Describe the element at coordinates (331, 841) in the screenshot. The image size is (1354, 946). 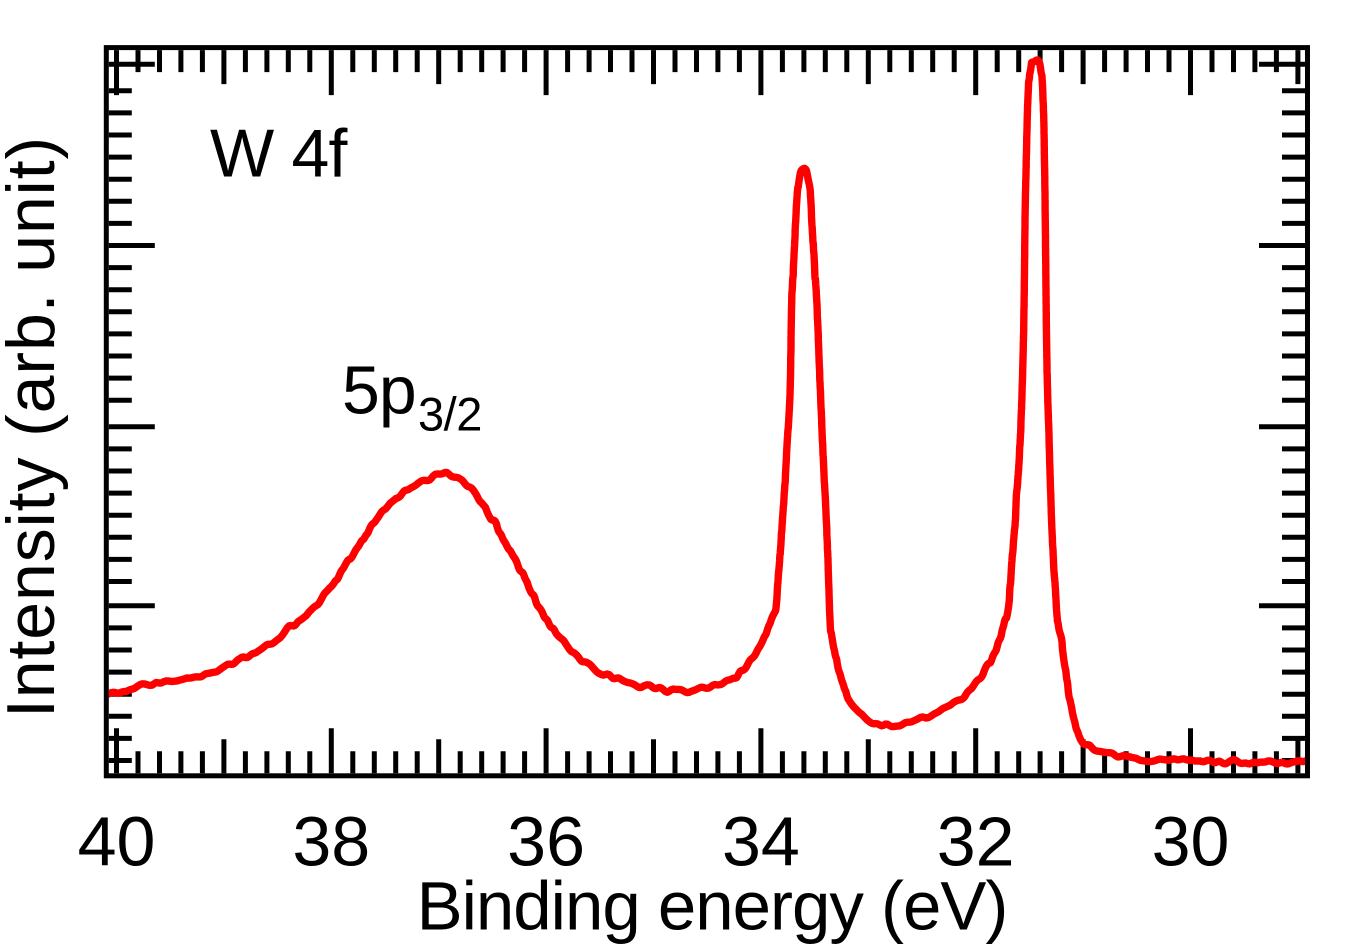
I see `svg-text: 38` at that location.